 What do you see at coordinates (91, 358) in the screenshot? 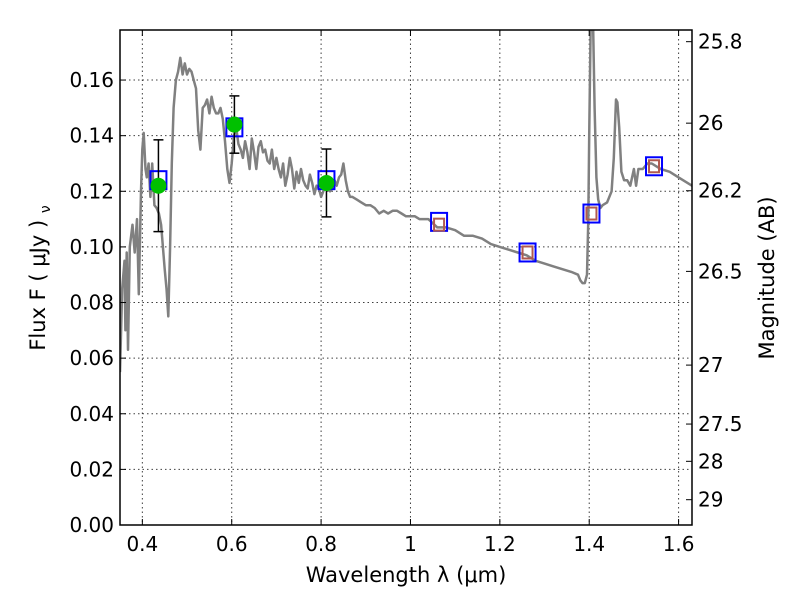
I see `y-tick-label: 0.06` at bounding box center [91, 358].